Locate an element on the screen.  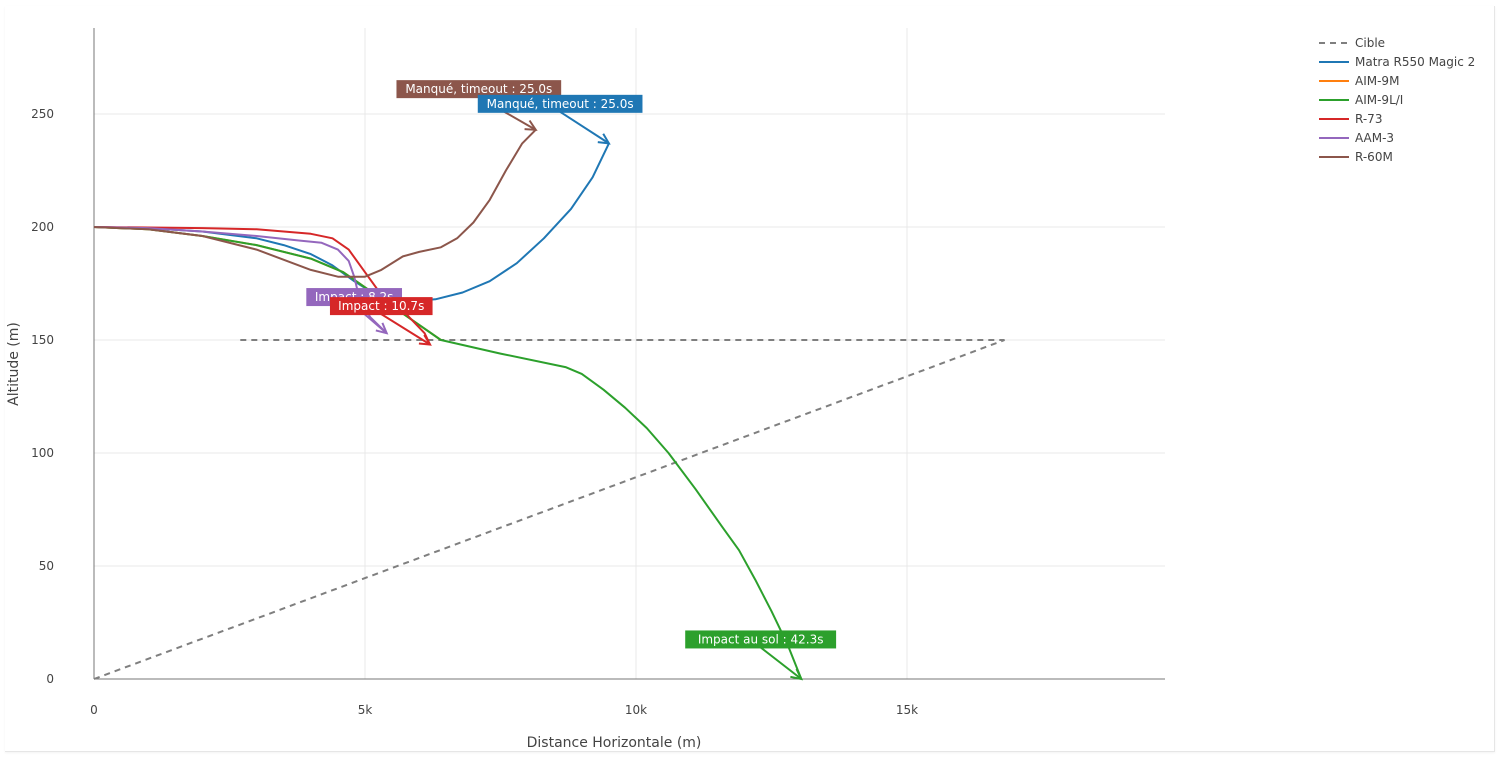
x-axis-title: Distance Horizontale (m) is located at coordinates (614, 743).